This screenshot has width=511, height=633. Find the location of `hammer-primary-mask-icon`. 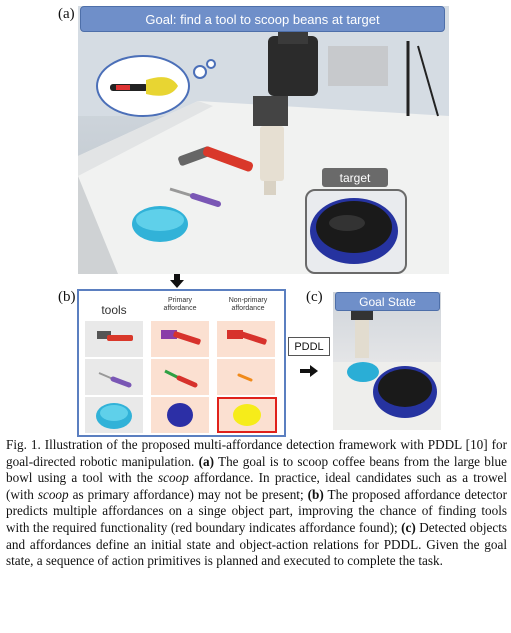

hammer-primary-mask-icon is located at coordinates (181, 337).